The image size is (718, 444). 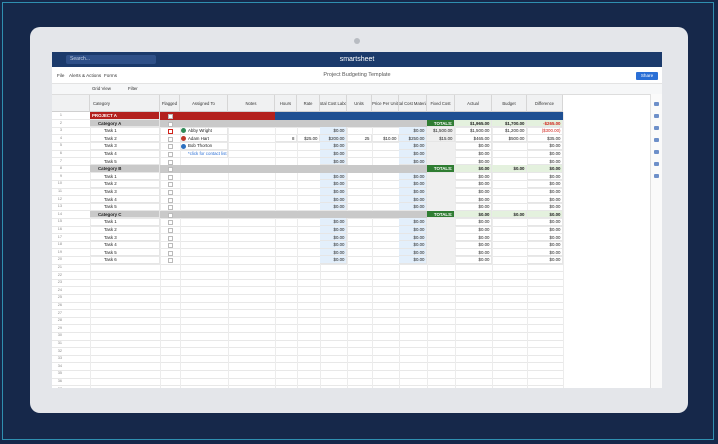 I want to click on cell: $25.00, so click(x=308, y=138).